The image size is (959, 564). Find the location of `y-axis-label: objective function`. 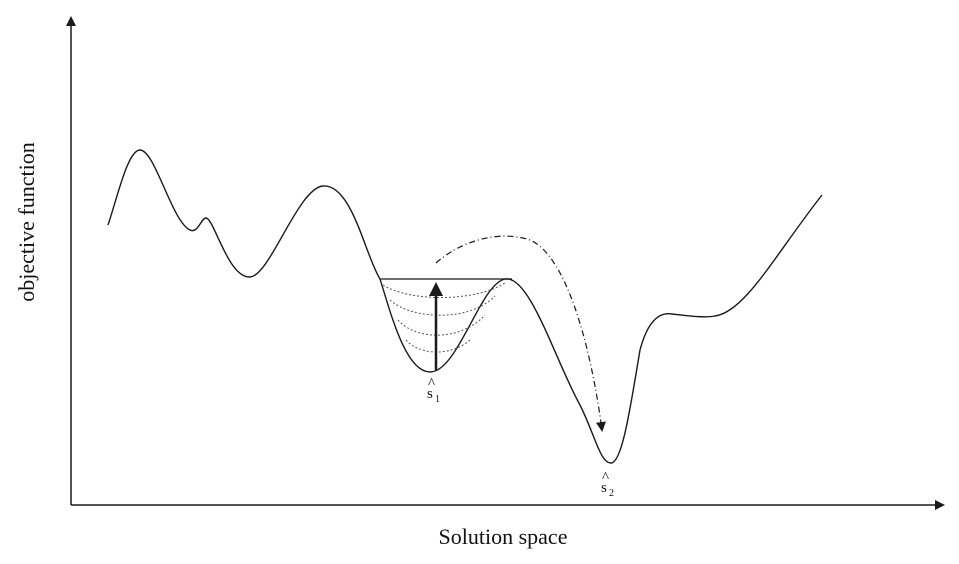

y-axis-label: objective function is located at coordinates (26, 221).